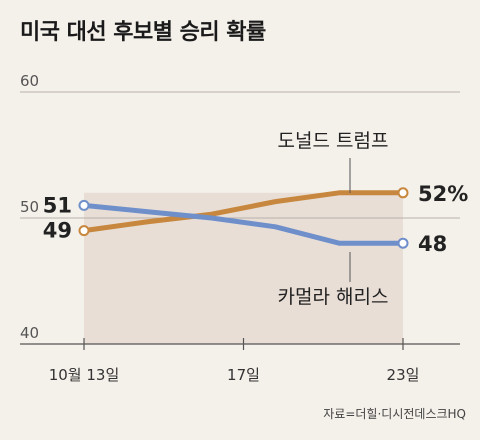 The image size is (480, 440). What do you see at coordinates (432, 244) in the screenshot?
I see `series-end-label-1: 48` at bounding box center [432, 244].